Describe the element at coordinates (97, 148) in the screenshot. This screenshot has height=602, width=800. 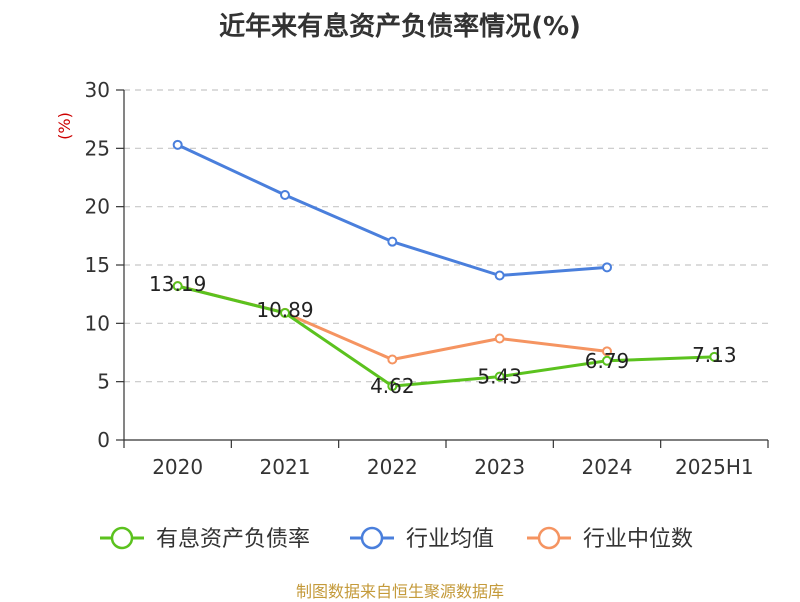
I see `y-tick-label: 25` at that location.